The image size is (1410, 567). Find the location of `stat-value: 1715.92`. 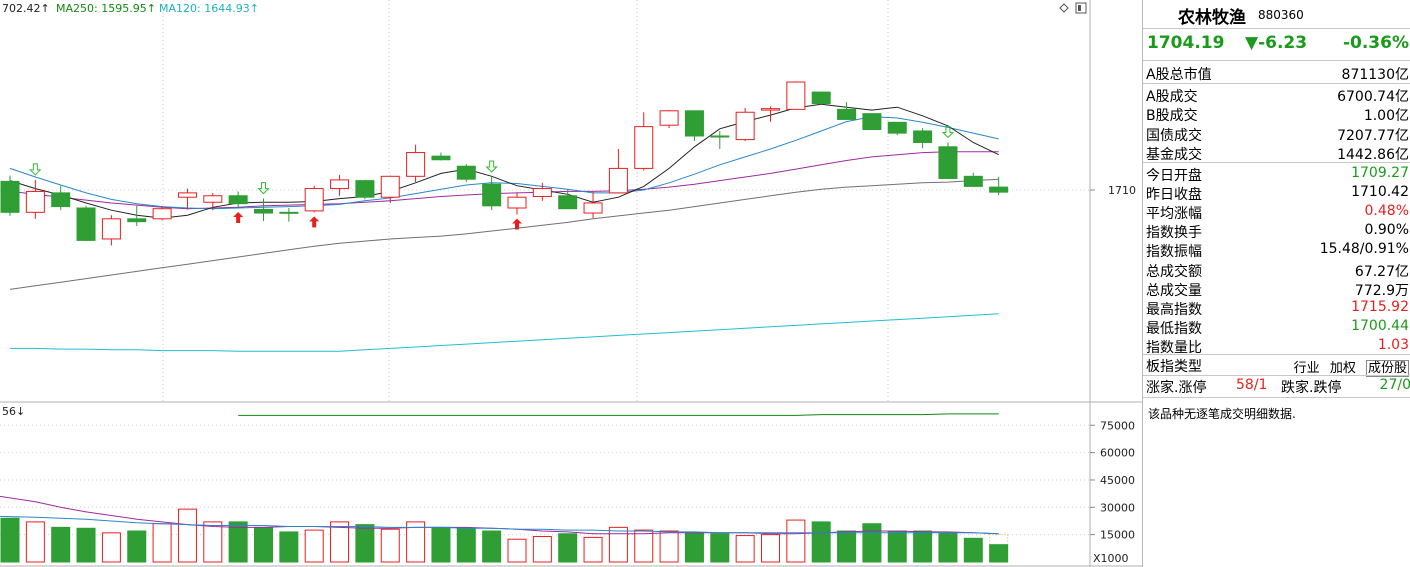

stat-value: 1715.92 is located at coordinates (1380, 306).